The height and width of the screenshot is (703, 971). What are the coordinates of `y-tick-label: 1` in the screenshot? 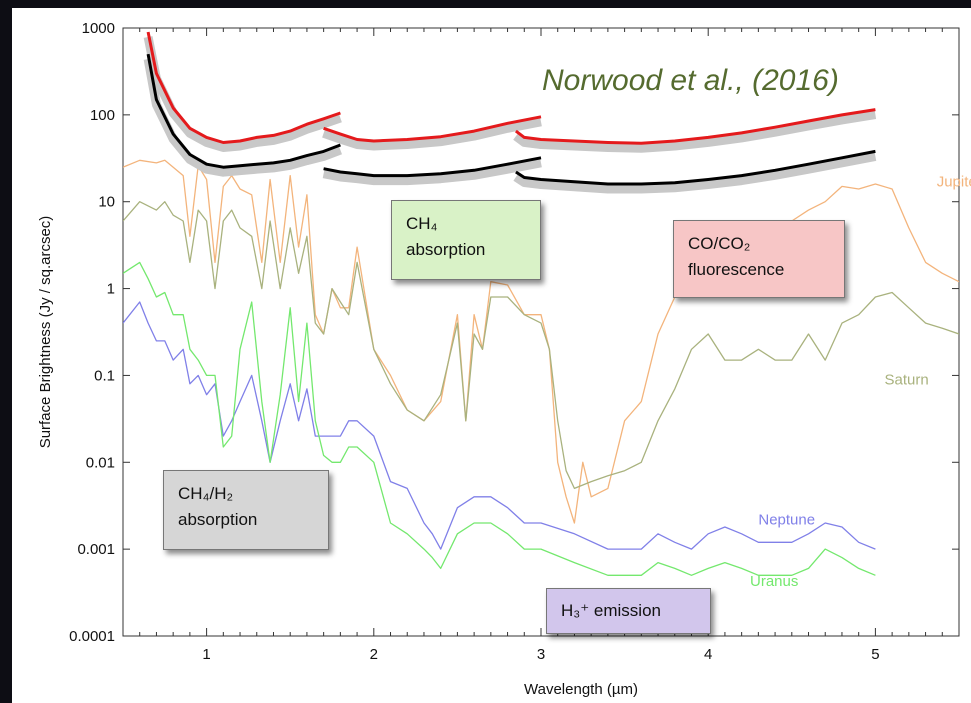 It's located at (111, 289).